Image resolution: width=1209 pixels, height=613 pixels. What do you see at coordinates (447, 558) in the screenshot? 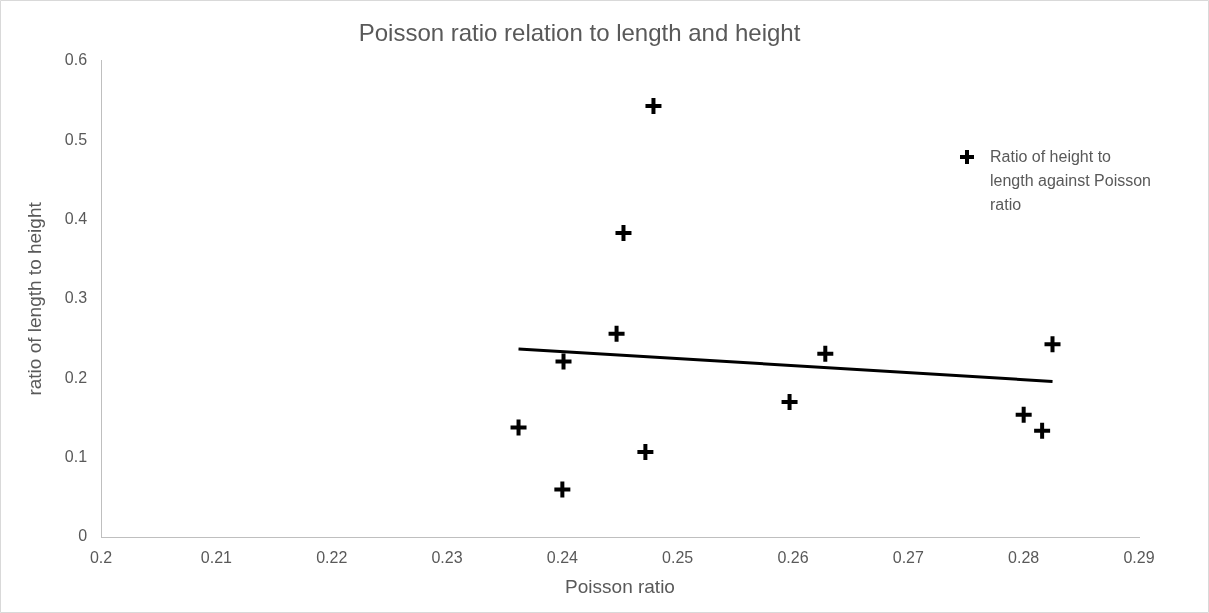
I see `x-tick-label: 0.23` at bounding box center [447, 558].